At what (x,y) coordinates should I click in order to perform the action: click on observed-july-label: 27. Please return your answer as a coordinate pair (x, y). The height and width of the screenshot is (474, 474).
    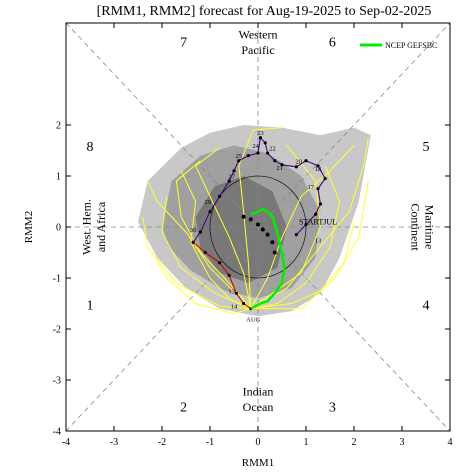
    Looking at the image, I should click on (231, 177).